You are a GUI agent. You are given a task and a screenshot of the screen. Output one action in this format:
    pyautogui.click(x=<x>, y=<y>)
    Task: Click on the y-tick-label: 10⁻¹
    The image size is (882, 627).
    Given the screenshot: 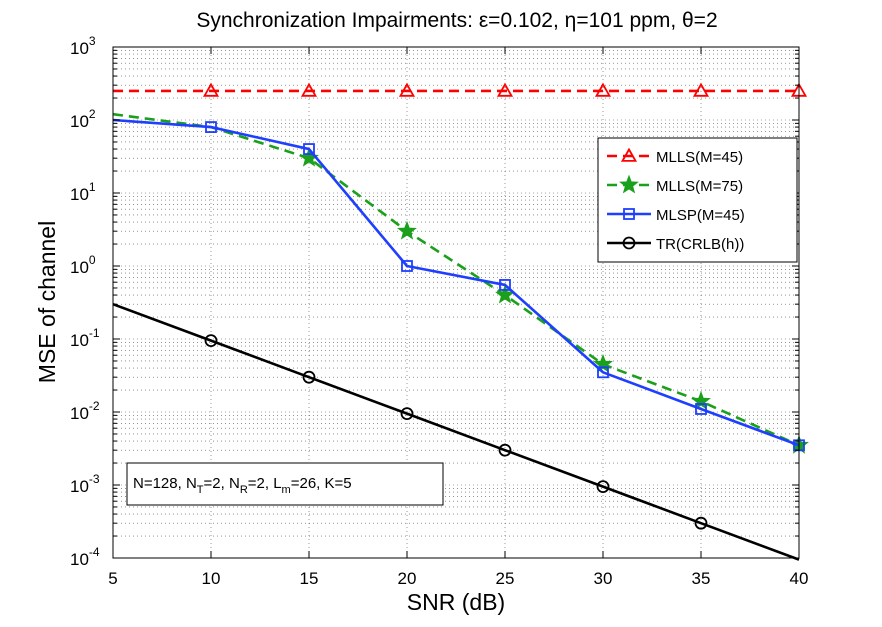 What is the action you would take?
    pyautogui.click(x=85, y=338)
    